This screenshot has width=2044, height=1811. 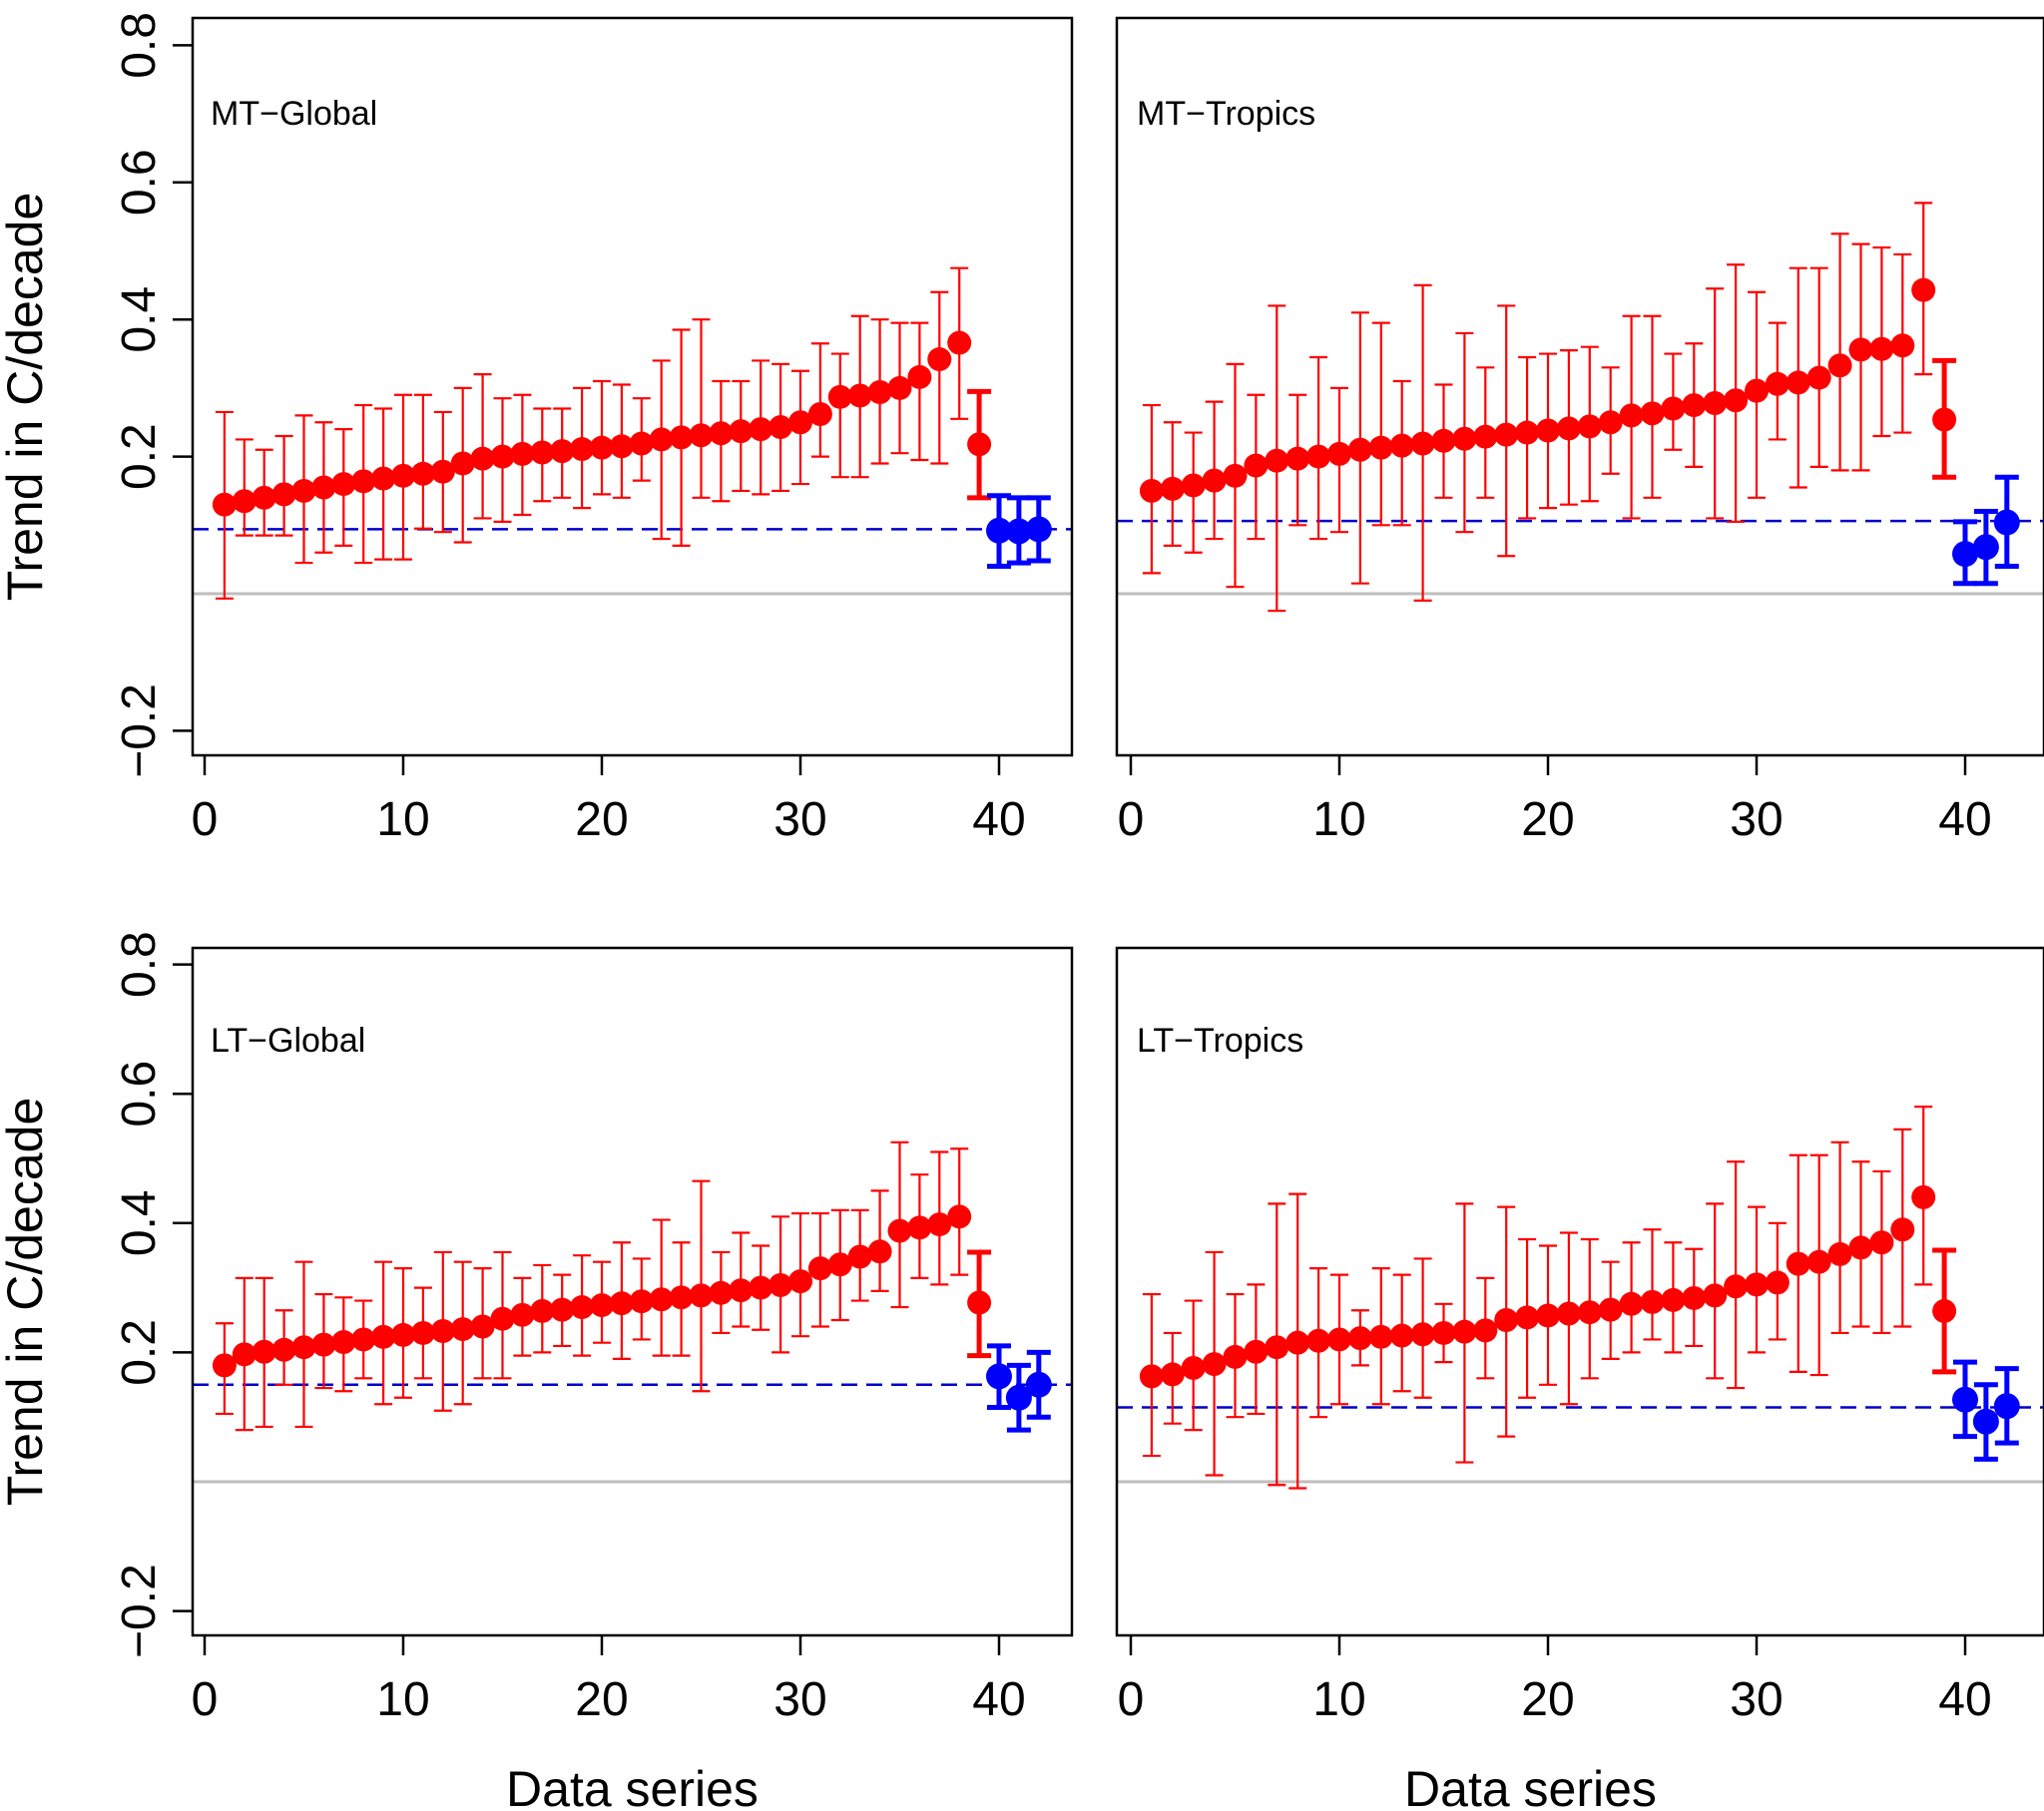 What do you see at coordinates (139, 1094) in the screenshot?
I see `y-tick-label: 0.6` at bounding box center [139, 1094].